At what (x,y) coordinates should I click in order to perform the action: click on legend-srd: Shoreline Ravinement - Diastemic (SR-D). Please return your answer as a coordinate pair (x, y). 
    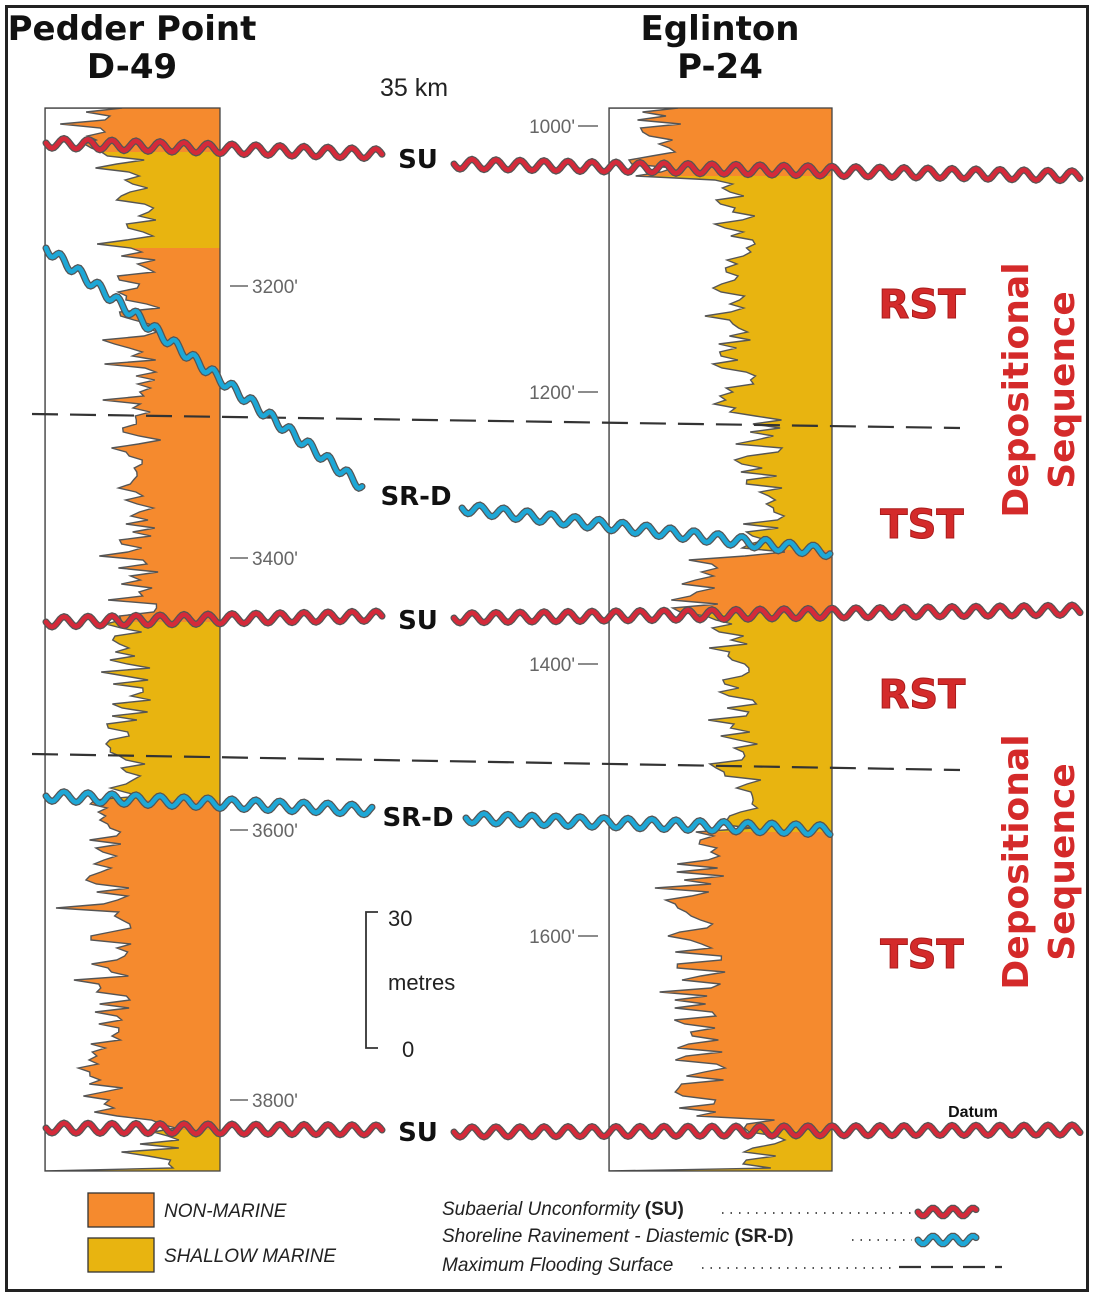
    Looking at the image, I should click on (618, 1236).